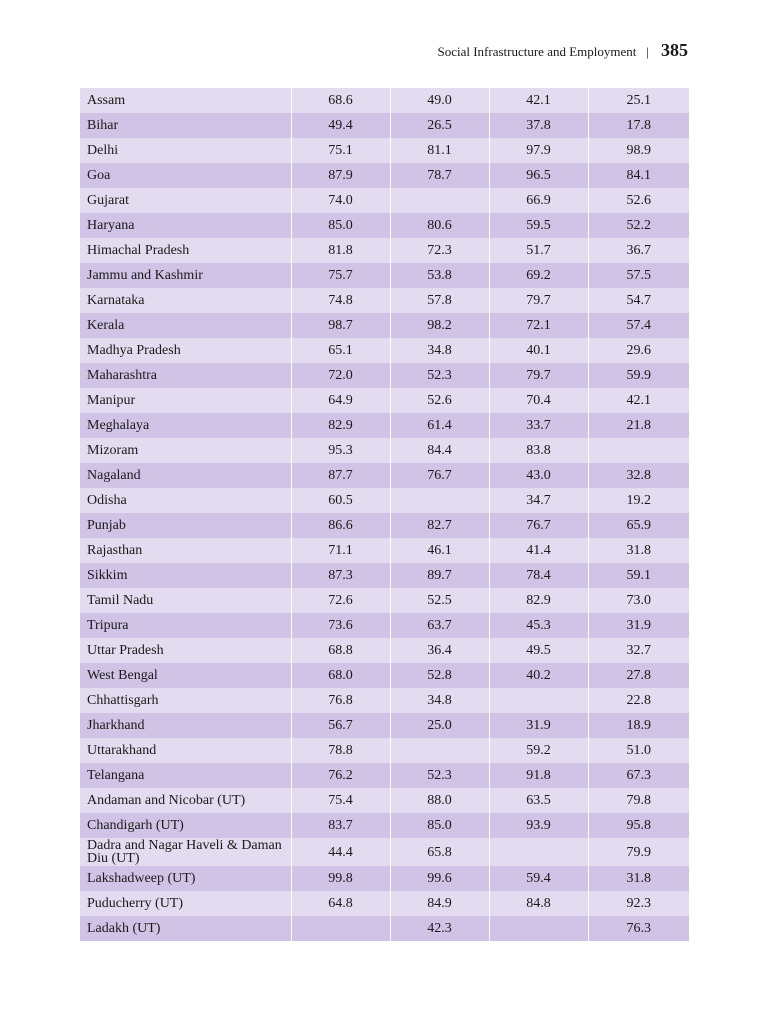 This screenshot has height=1024, width=768. I want to click on value-cell-col-3: 42.1, so click(539, 100).